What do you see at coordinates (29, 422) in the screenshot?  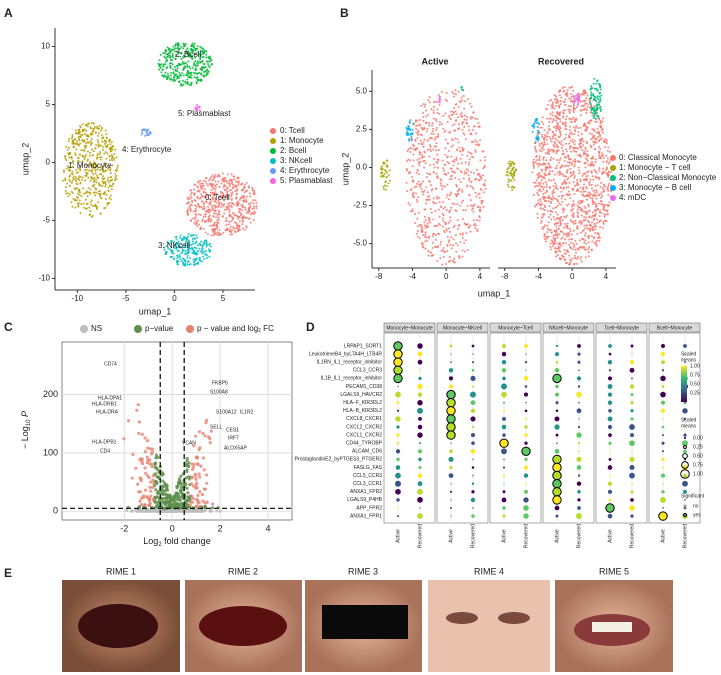 I see `axis-label-part: 10` at bounding box center [29, 422].